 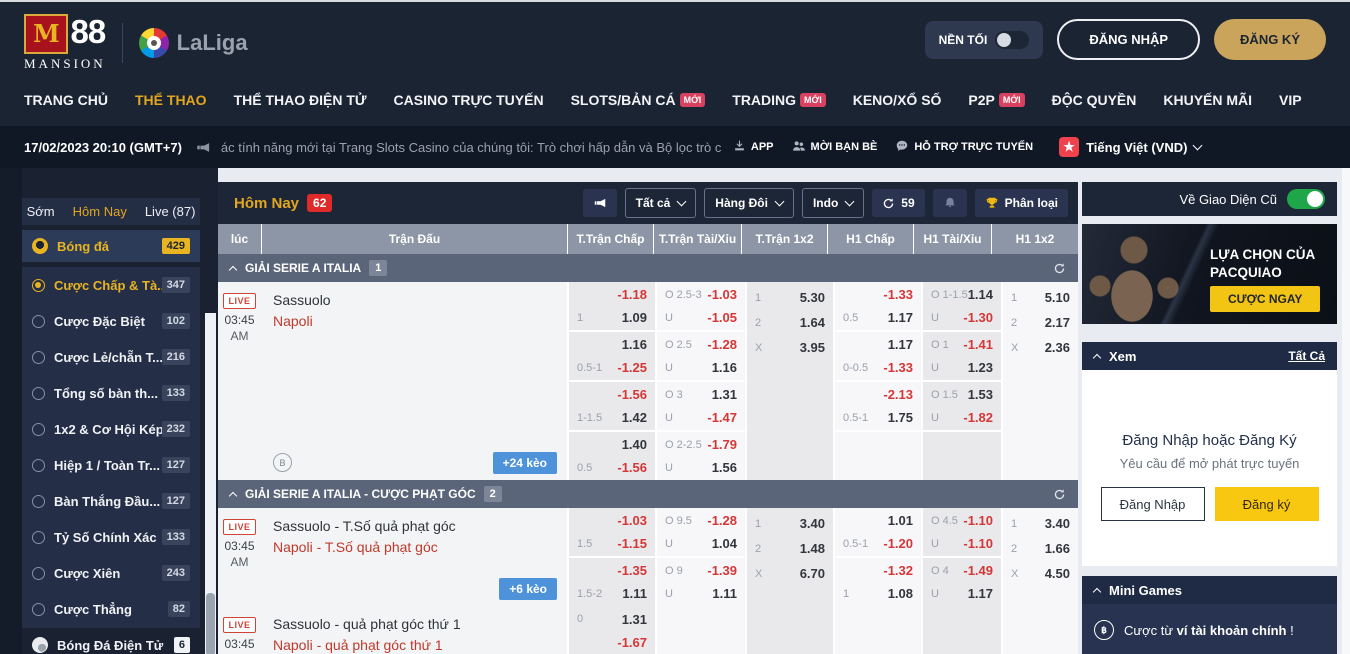 I want to click on sidebar-item-esoccer: Bóng Đá Điện Tử 6, so click(x=111, y=641).